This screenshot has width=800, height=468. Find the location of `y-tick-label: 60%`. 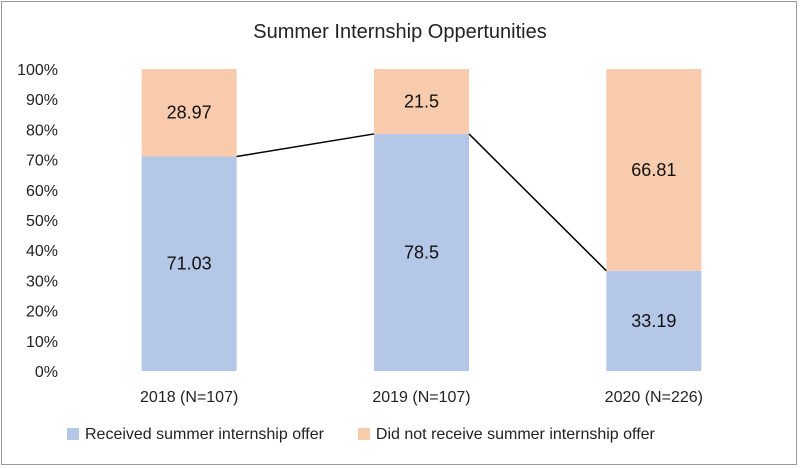

y-tick-label: 60% is located at coordinates (42, 191).